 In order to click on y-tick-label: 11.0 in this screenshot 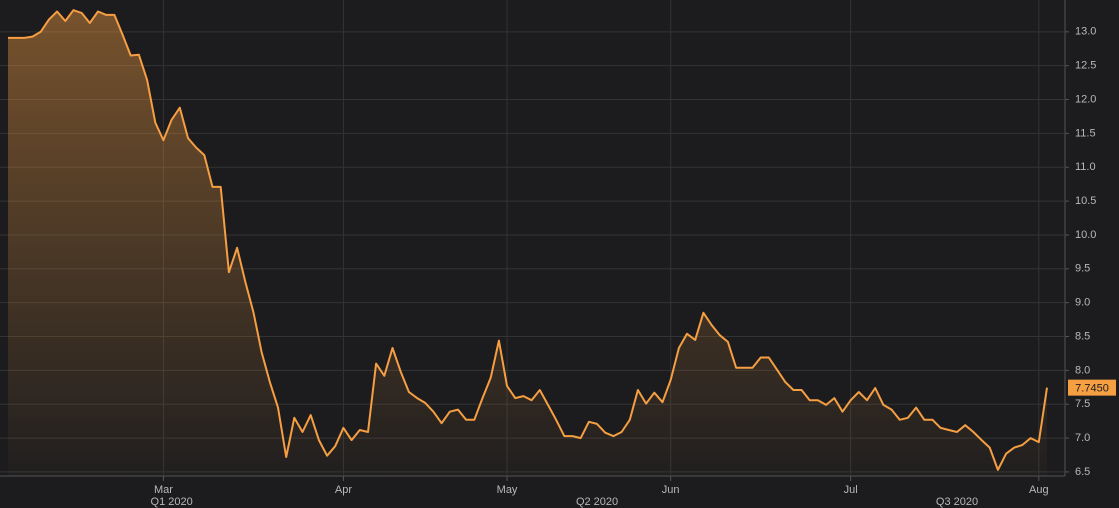, I will do `click(1085, 167)`.